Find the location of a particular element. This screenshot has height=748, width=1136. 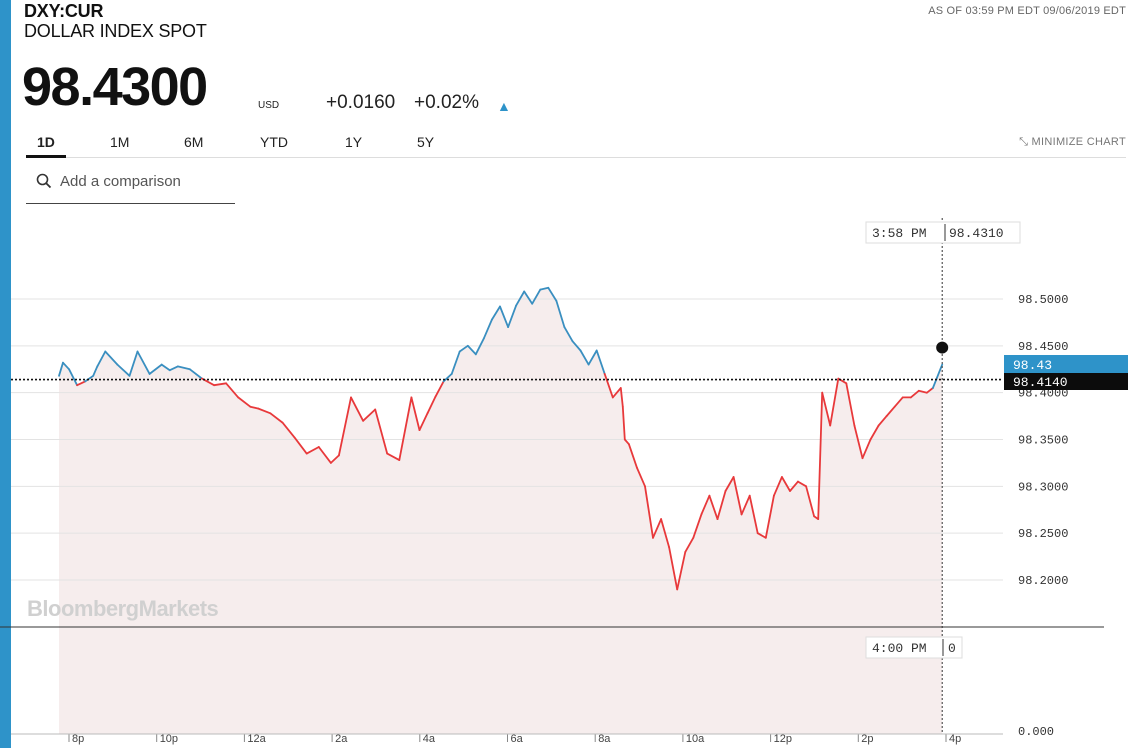

search-icon is located at coordinates (44, 181).